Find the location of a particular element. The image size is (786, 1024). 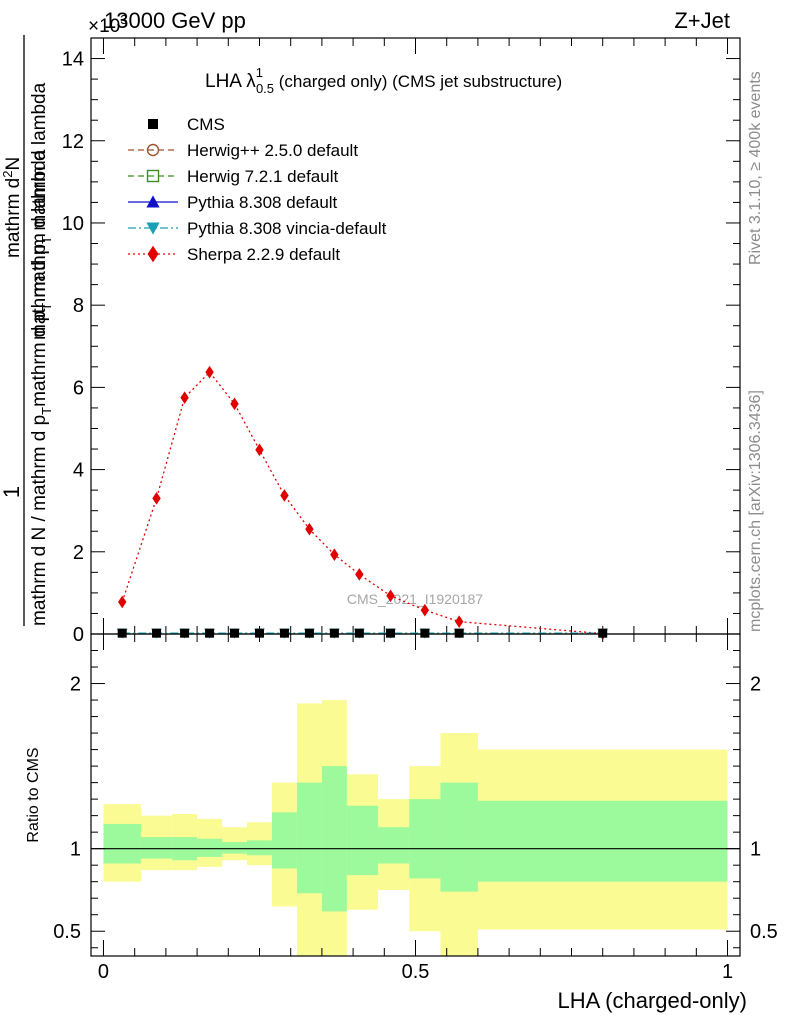

main-y-tick-label: 6 is located at coordinates (78, 388).